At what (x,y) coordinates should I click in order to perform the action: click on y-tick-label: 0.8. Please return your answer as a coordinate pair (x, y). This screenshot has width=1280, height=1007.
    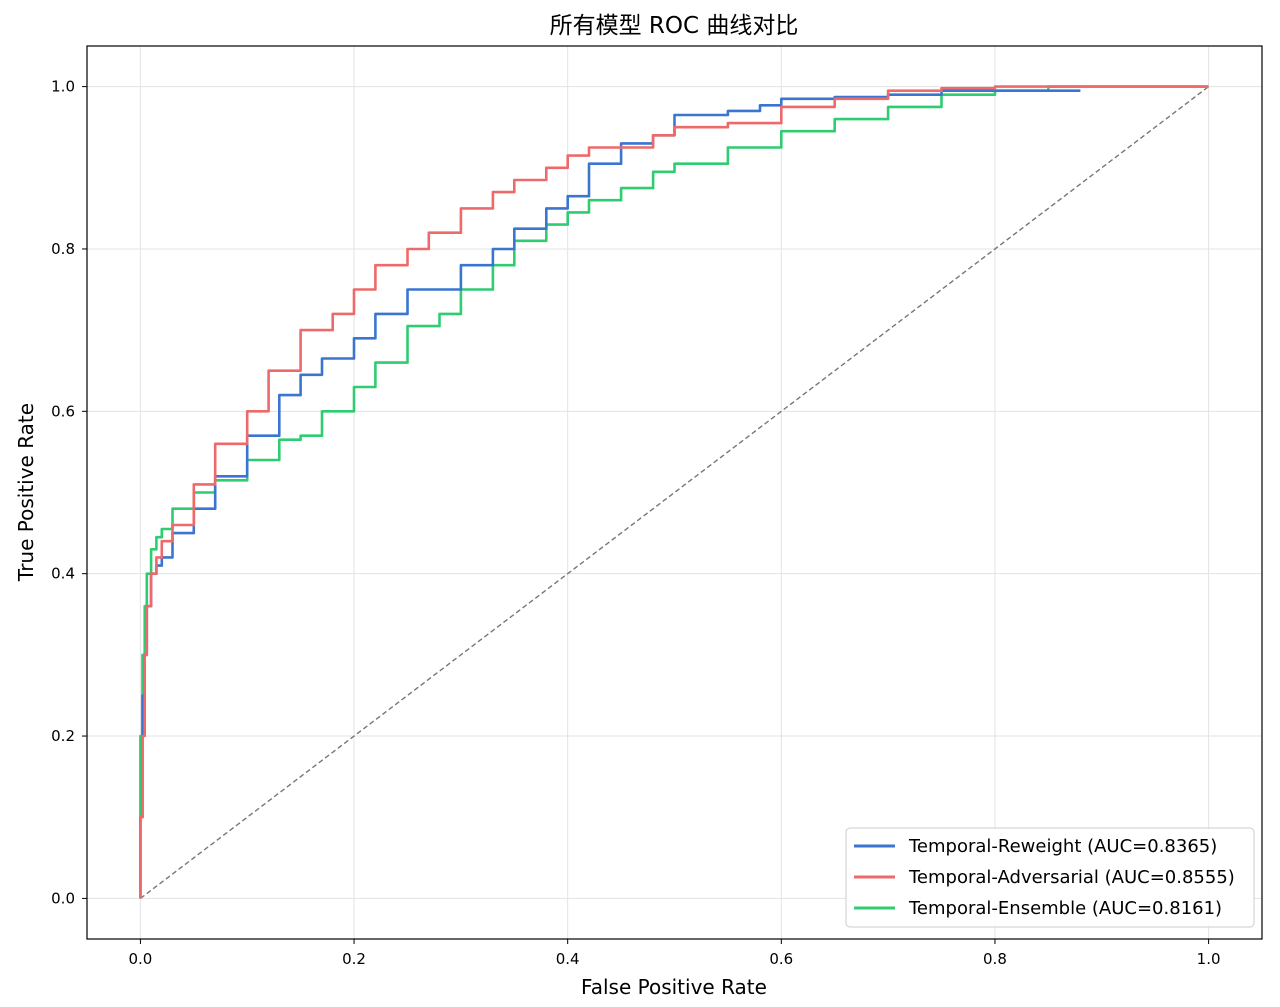
    Looking at the image, I should click on (63, 249).